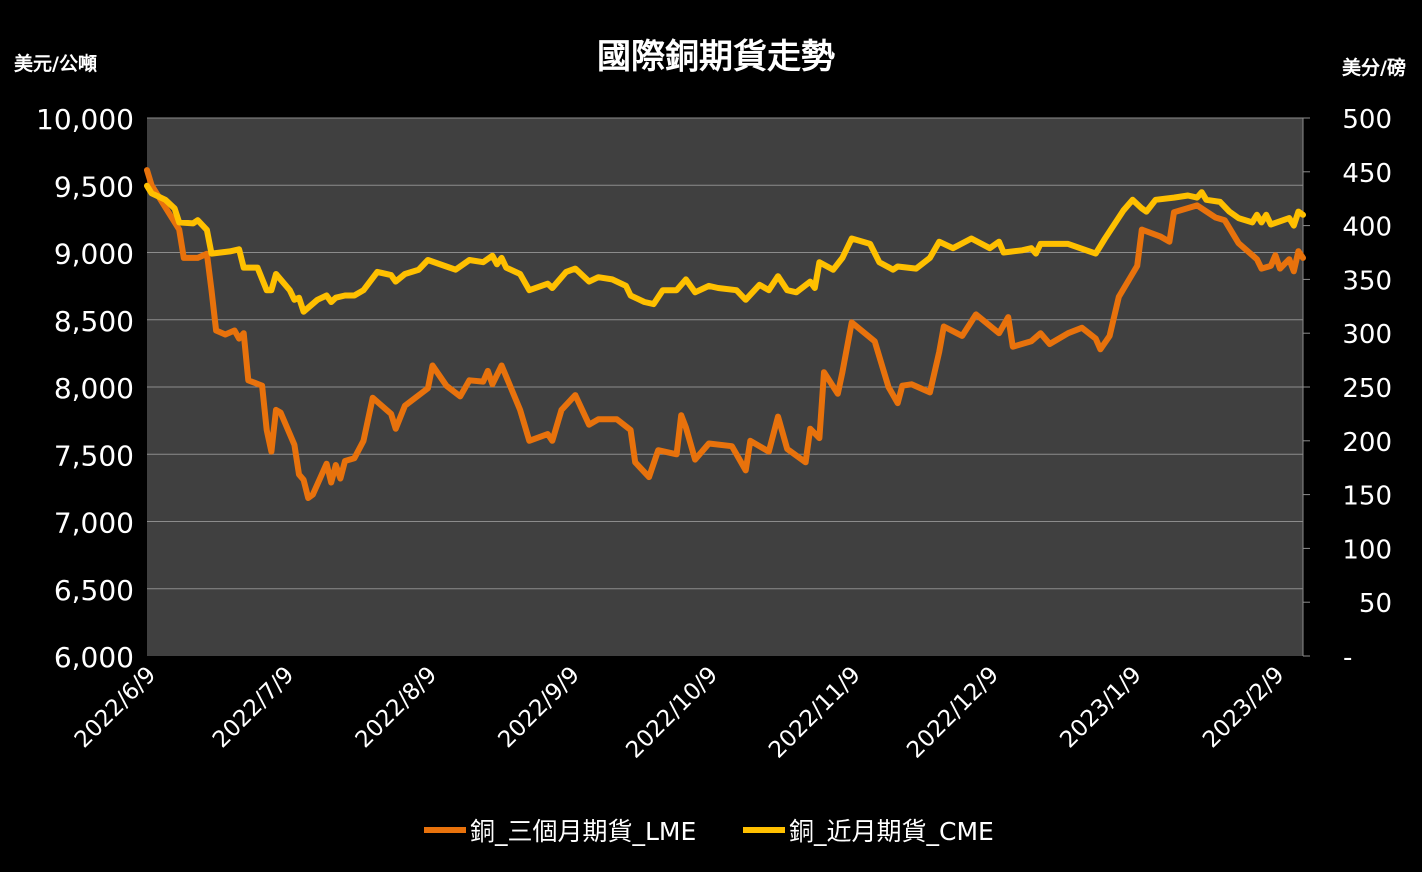  I want to click on legend-label-lme: 銅_三個月期貨_LME, so click(583, 831).